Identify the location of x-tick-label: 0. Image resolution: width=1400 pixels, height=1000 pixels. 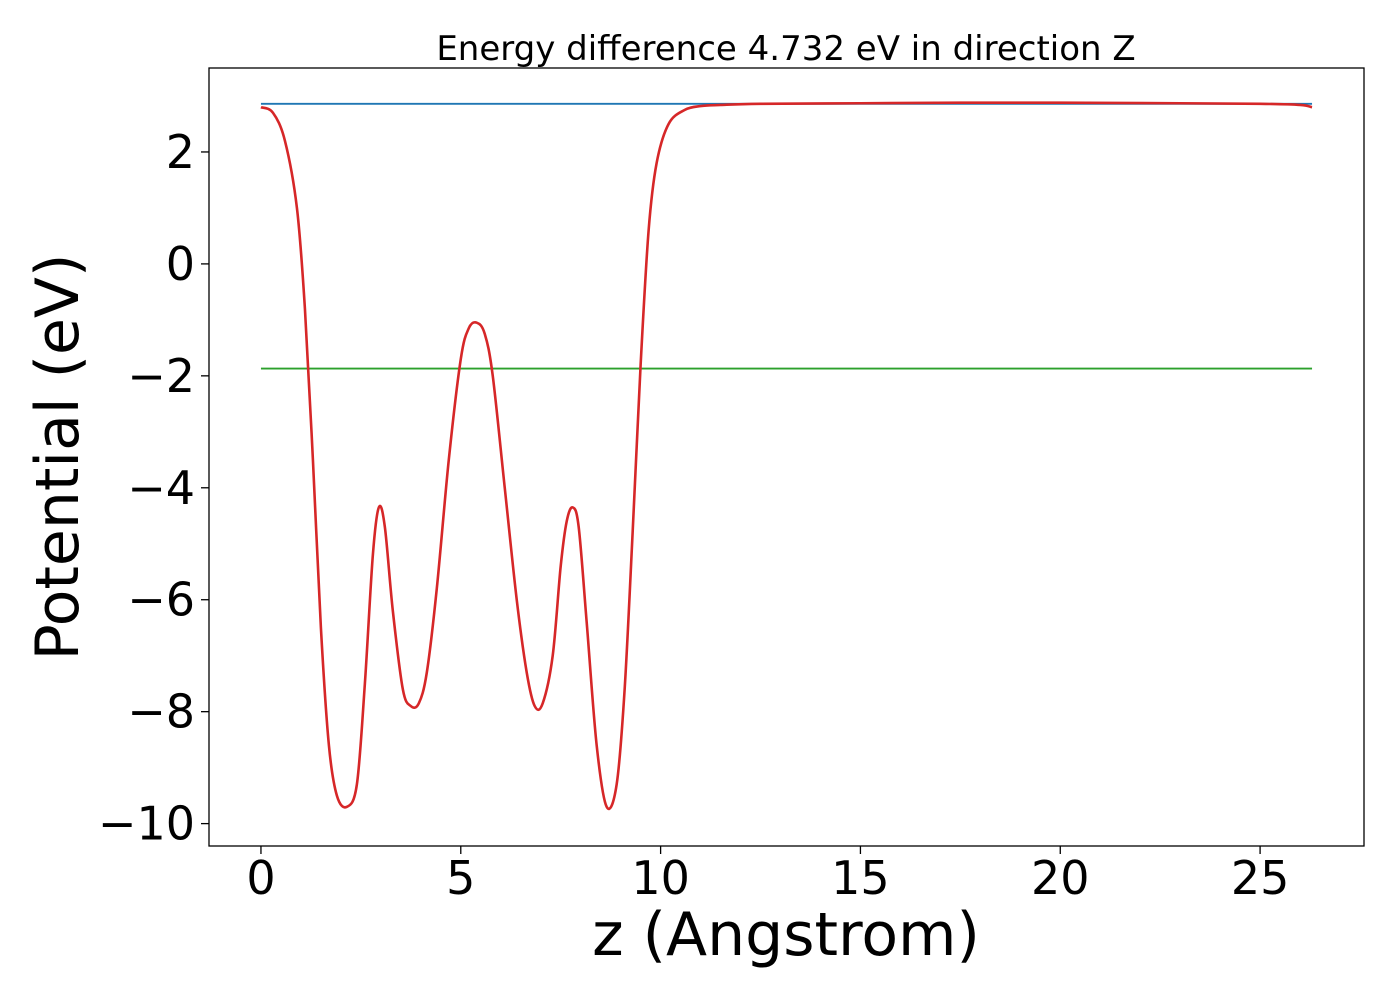
(260, 878).